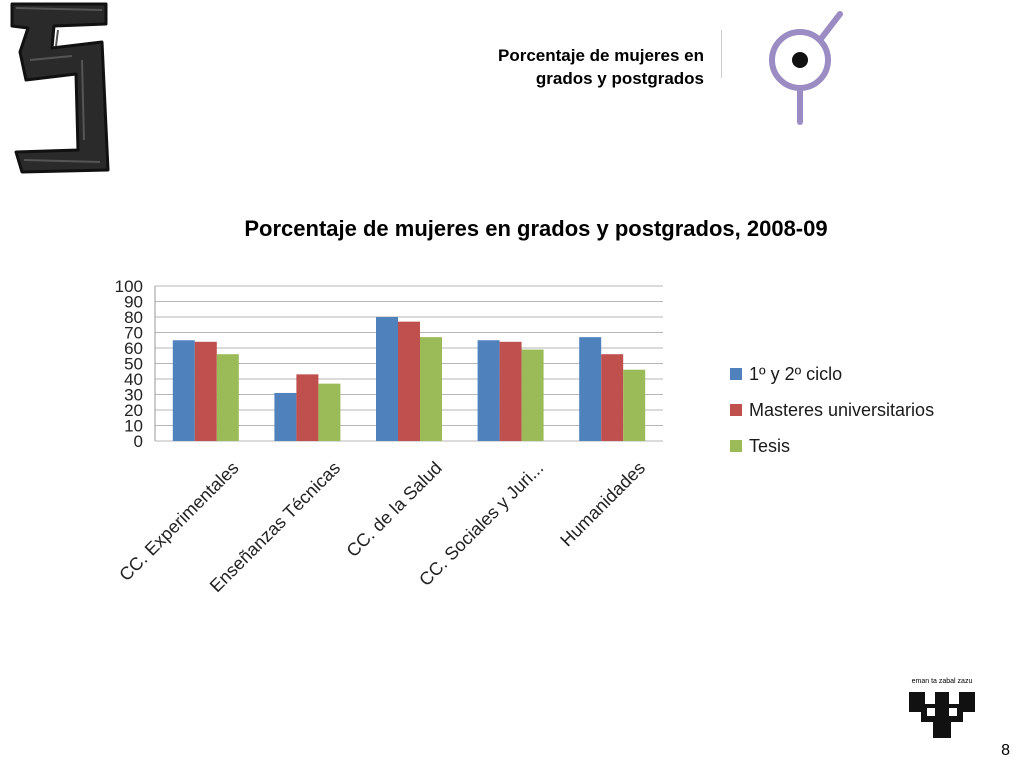 The width and height of the screenshot is (1024, 768). Describe the element at coordinates (1005, 750) in the screenshot. I see `page-number: 8` at that location.